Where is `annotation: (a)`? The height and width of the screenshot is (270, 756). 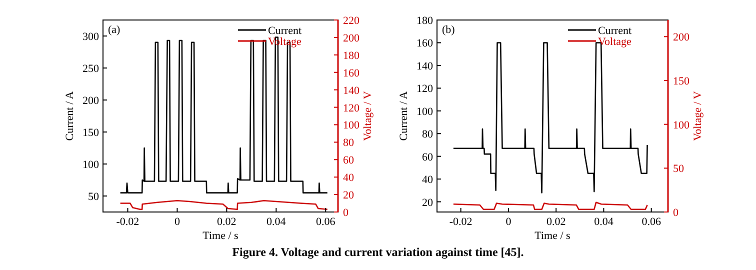
annotation: (a) is located at coordinates (114, 30).